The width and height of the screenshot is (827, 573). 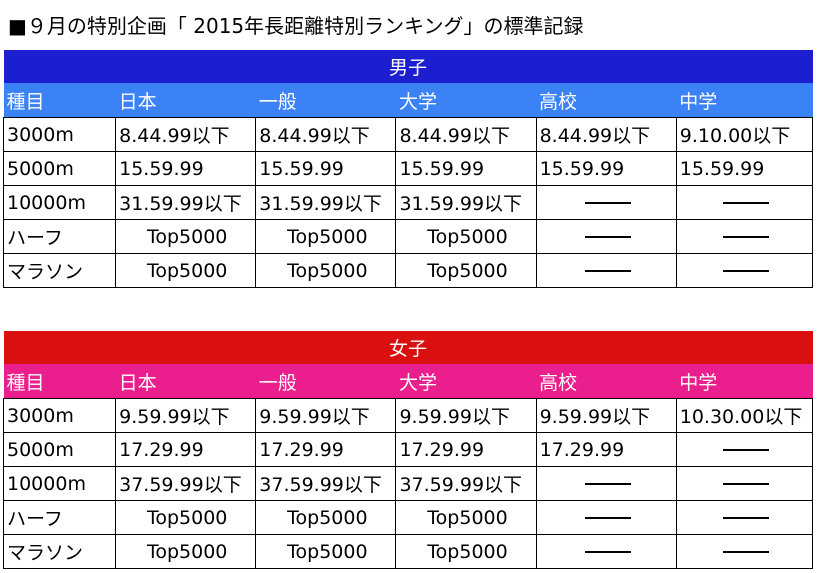 I want to click on page-title: ■９月の特別企画「 2015年長距離特別ランキング」の標準記録, so click(x=296, y=26).